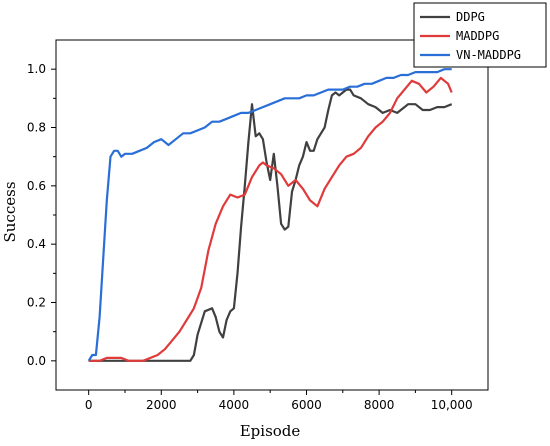 This screenshot has height=446, width=550. What do you see at coordinates (10, 211) in the screenshot?
I see `y-axis-title: Success` at bounding box center [10, 211].